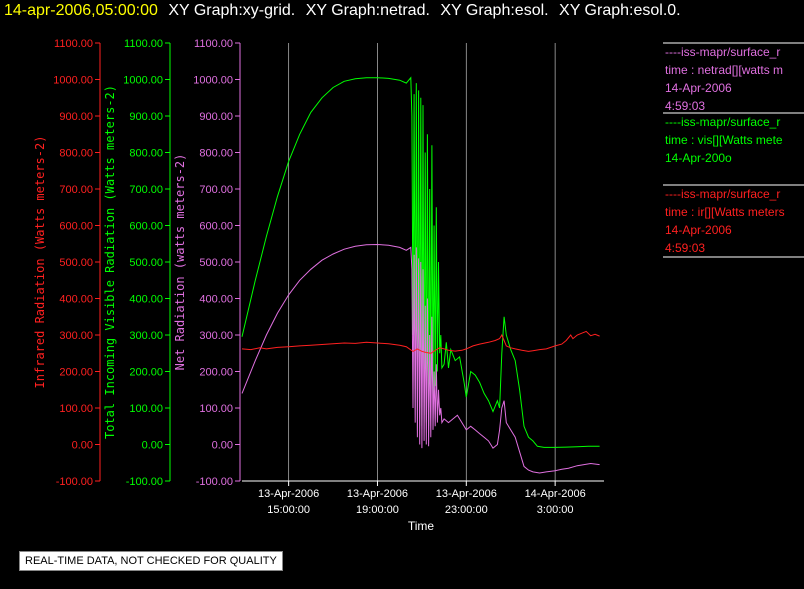  Describe the element at coordinates (377, 510) in the screenshot. I see `x-tick-label-time: 19:00:00` at that location.